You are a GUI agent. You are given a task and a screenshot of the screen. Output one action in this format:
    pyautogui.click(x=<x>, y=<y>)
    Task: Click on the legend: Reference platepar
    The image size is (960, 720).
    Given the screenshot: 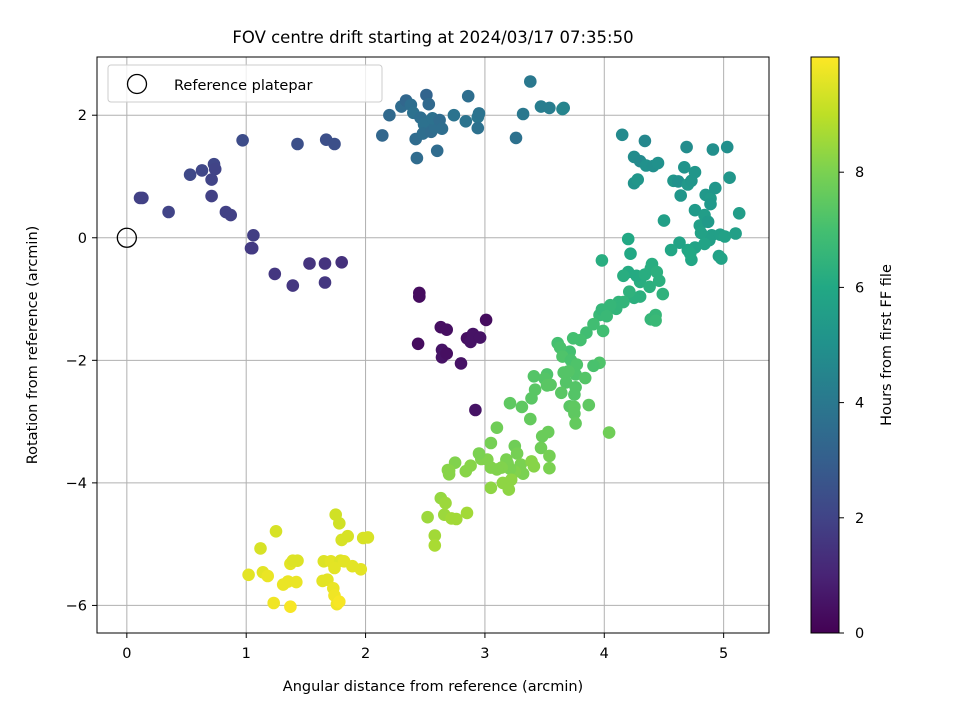 What is the action you would take?
    pyautogui.click(x=245, y=83)
    